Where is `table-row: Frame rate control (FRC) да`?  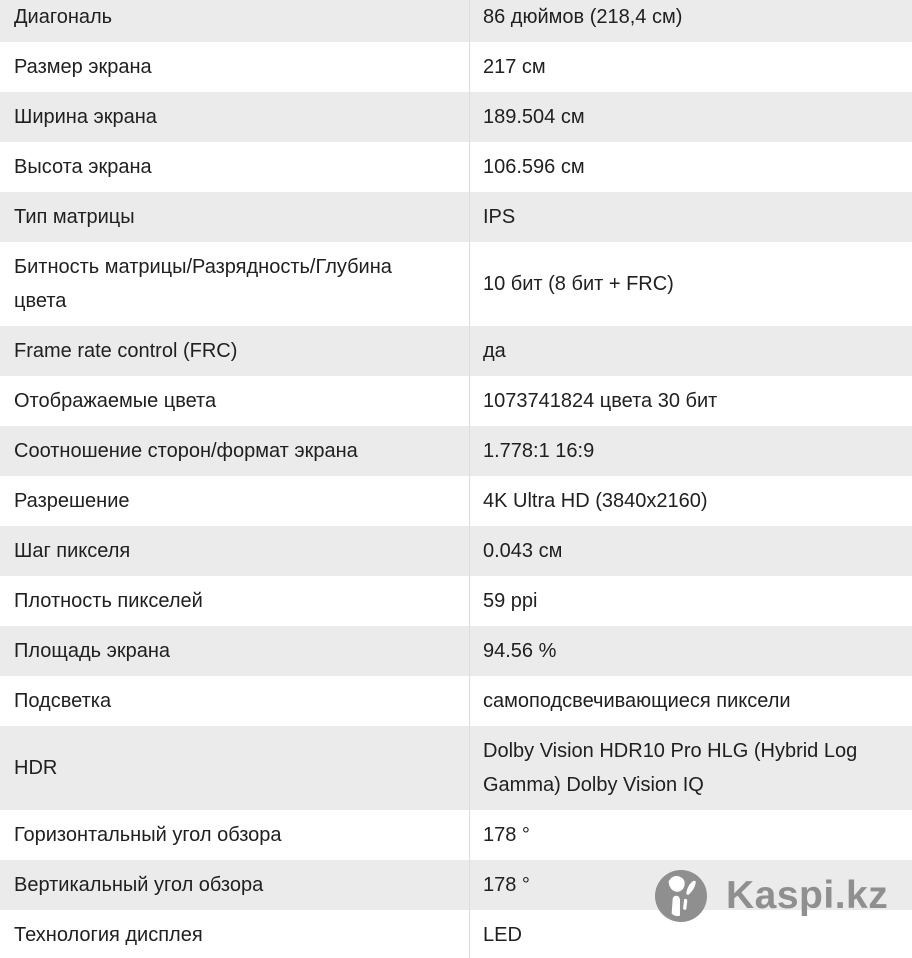
table-row: Frame rate control (FRC) да is located at coordinates (456, 351).